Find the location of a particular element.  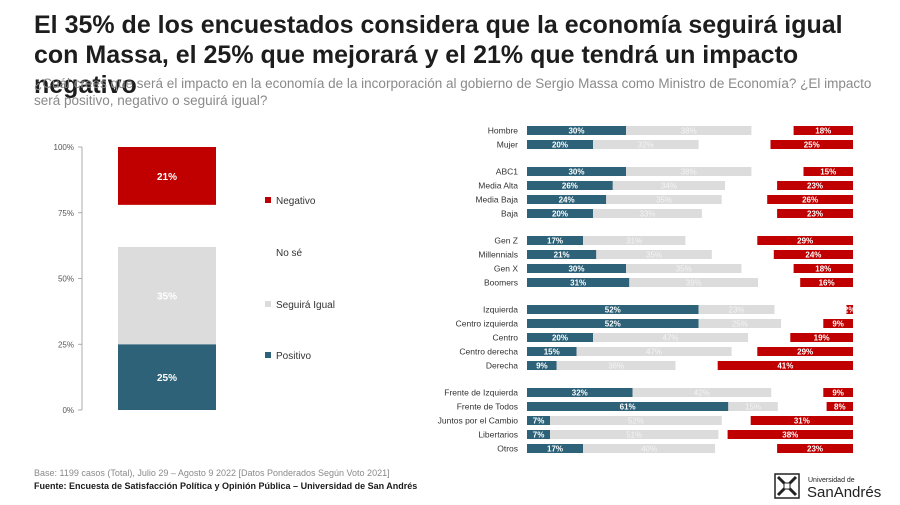

row-label: Centro izquierda is located at coordinates (487, 324).